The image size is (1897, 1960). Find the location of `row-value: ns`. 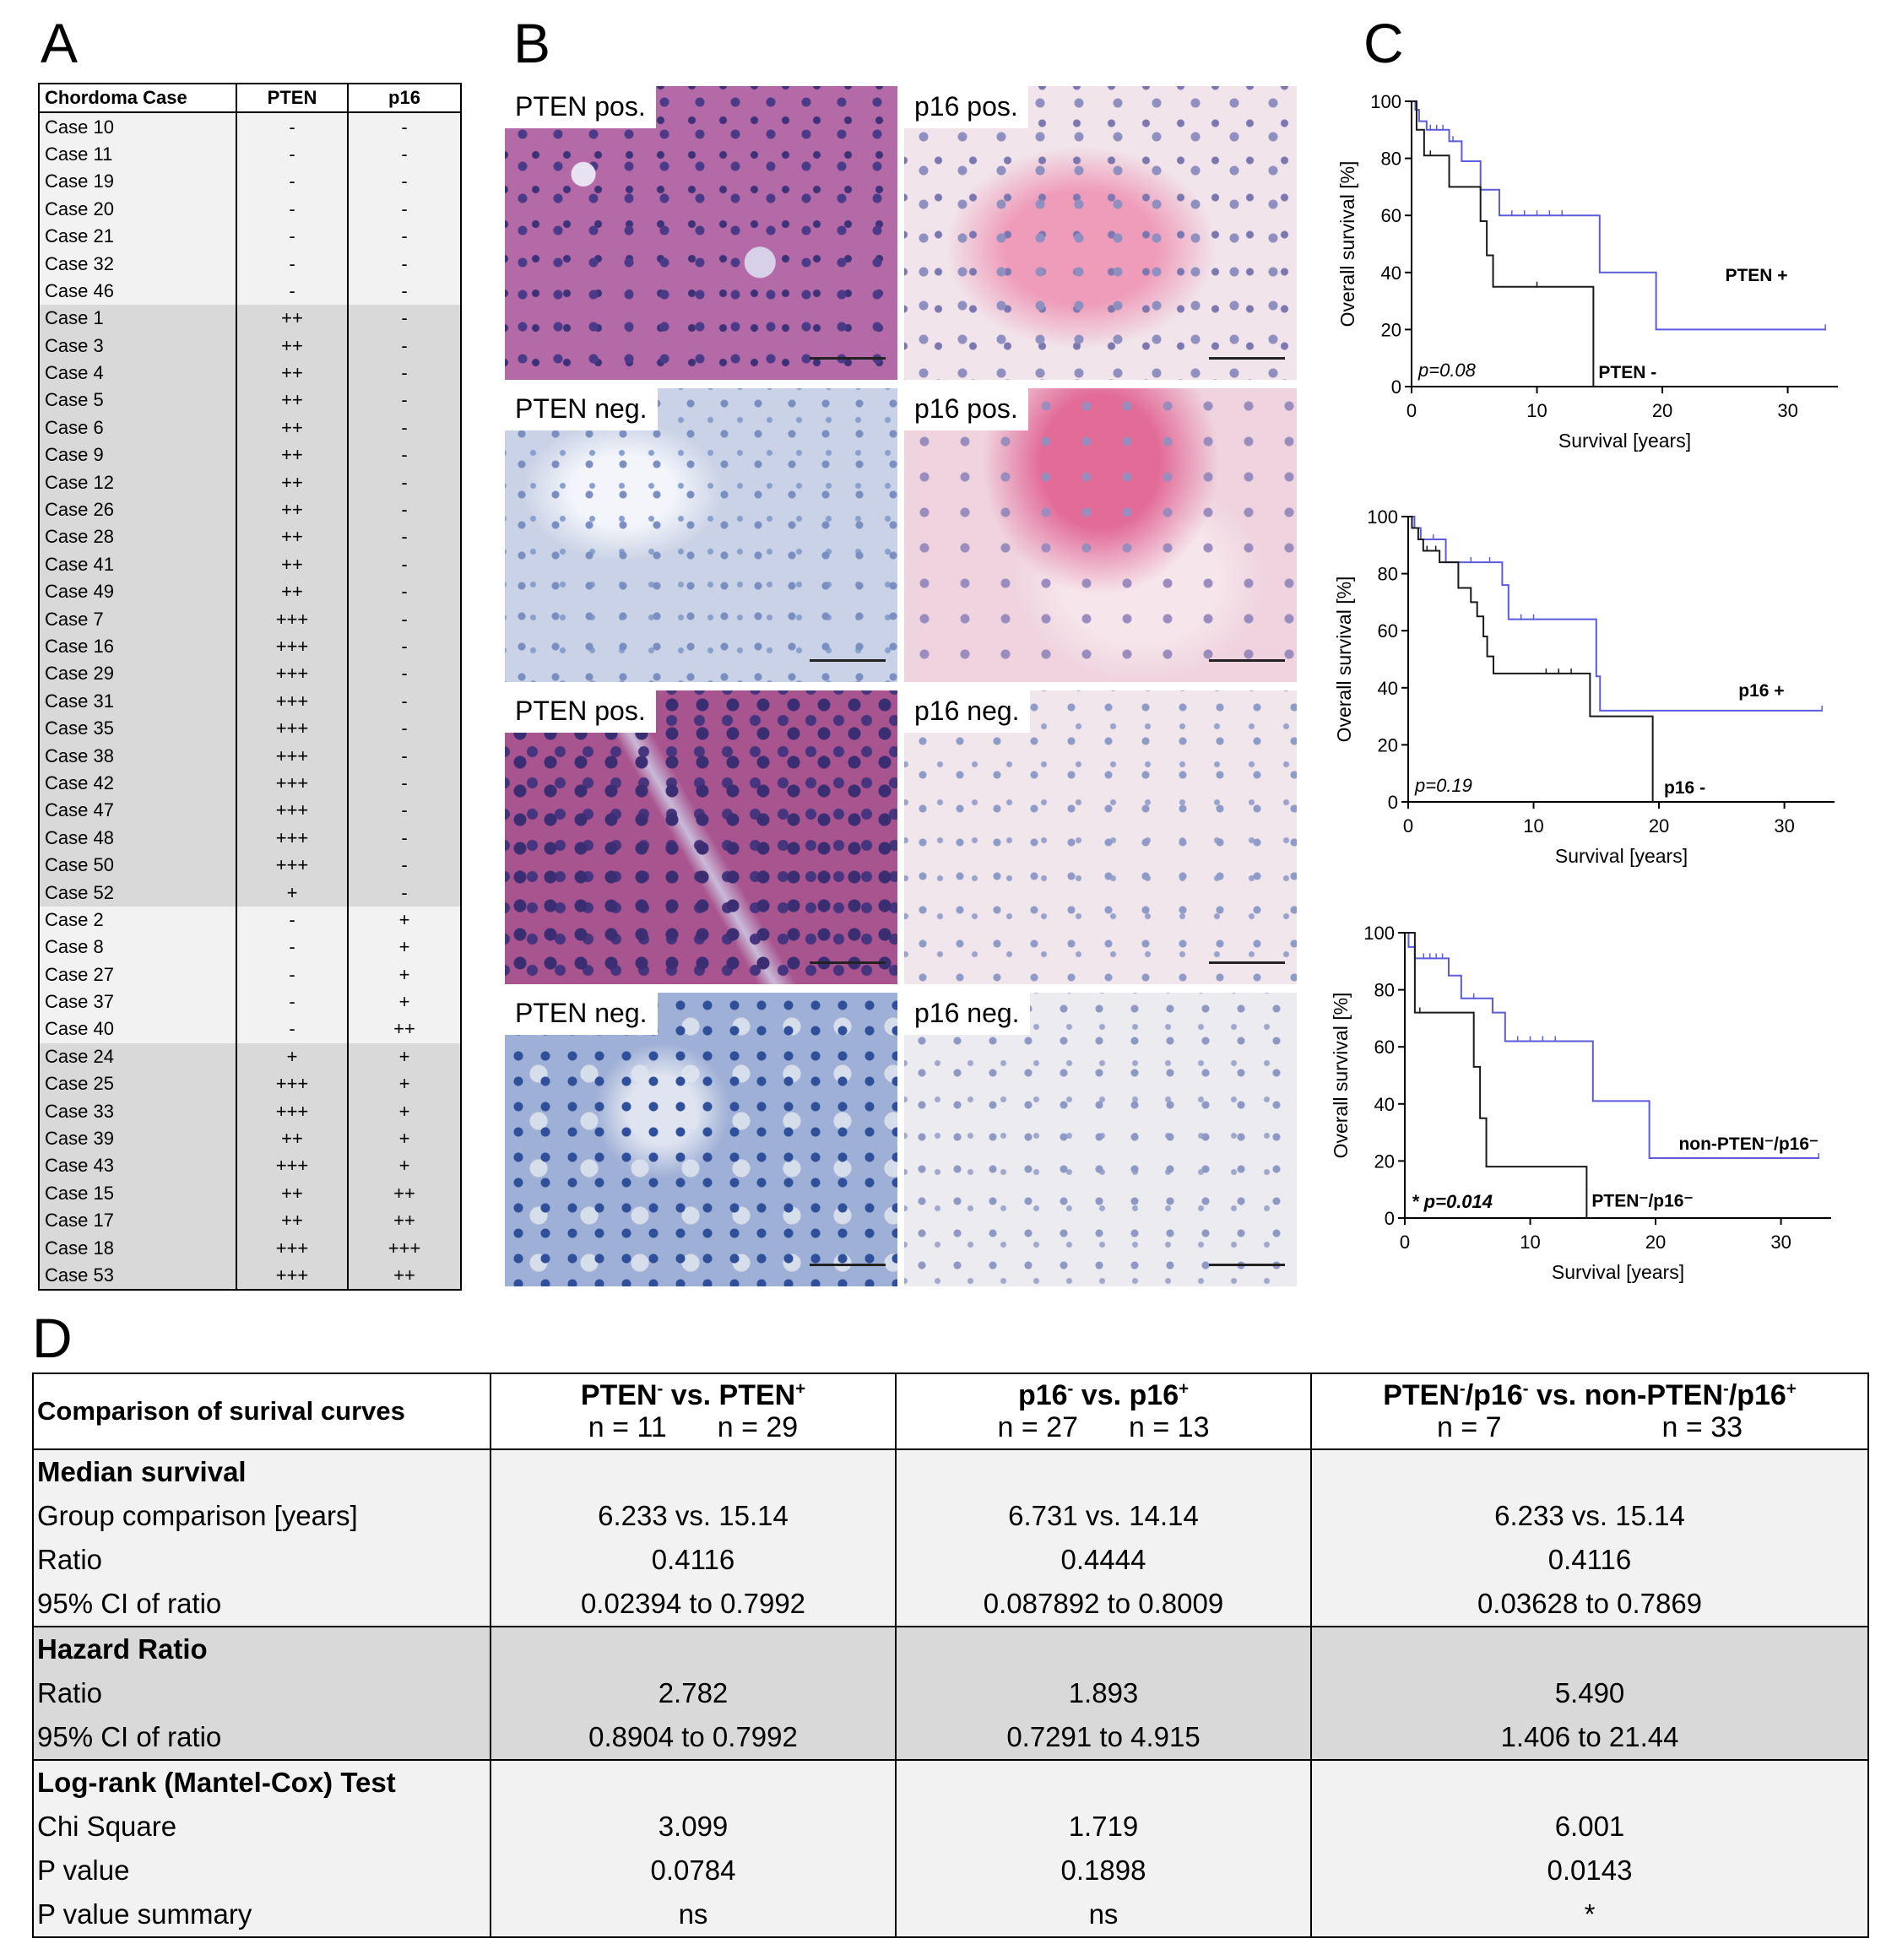

row-value: ns is located at coordinates (1103, 1915).